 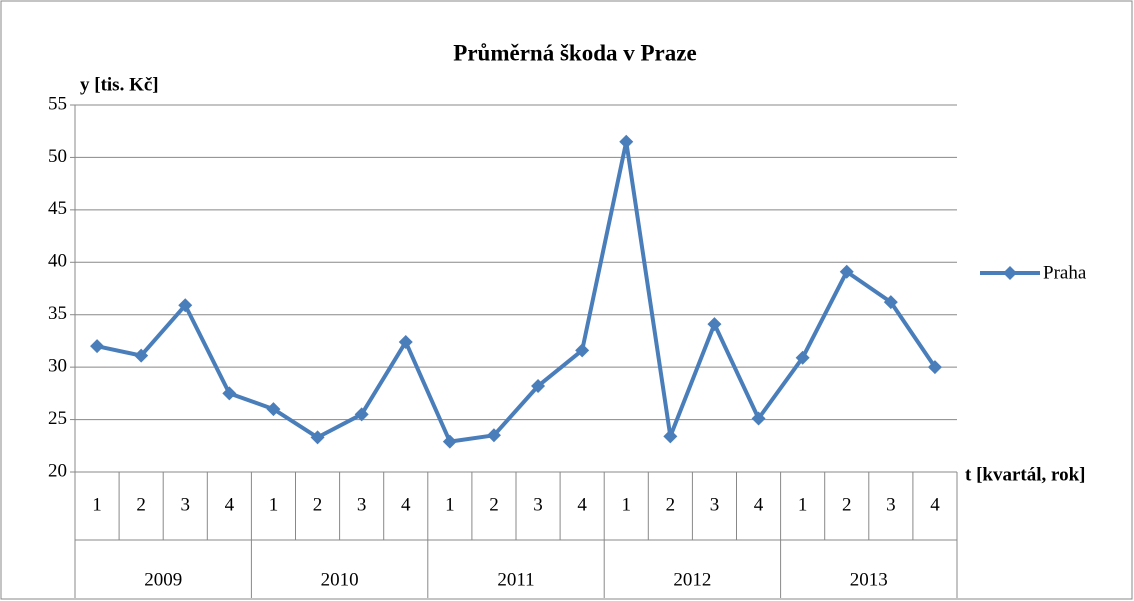 I want to click on y-tick-label: 30, so click(x=57, y=366).